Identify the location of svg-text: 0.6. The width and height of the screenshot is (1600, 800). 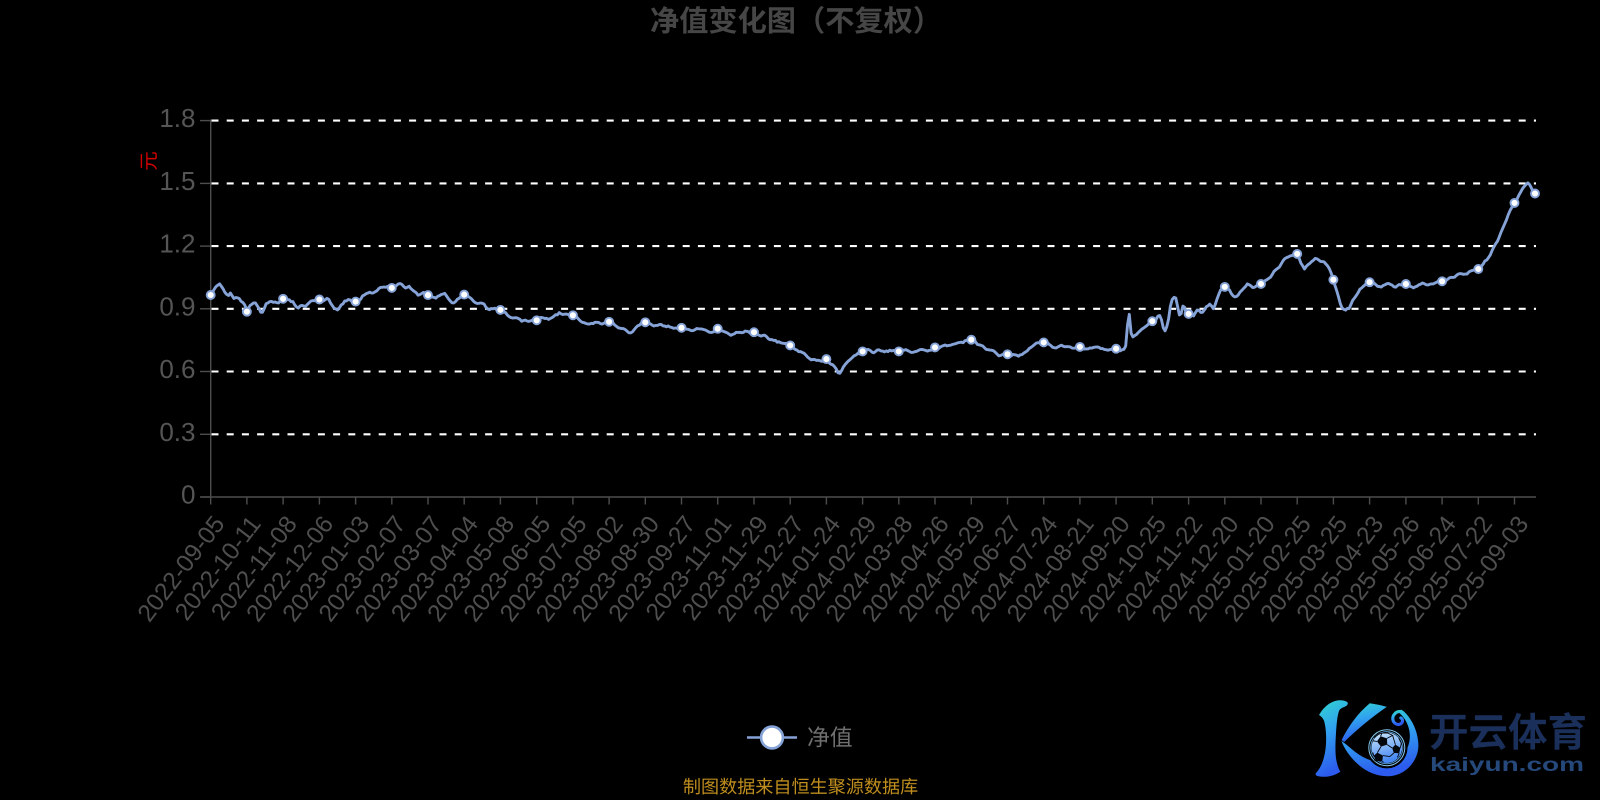
(177, 369).